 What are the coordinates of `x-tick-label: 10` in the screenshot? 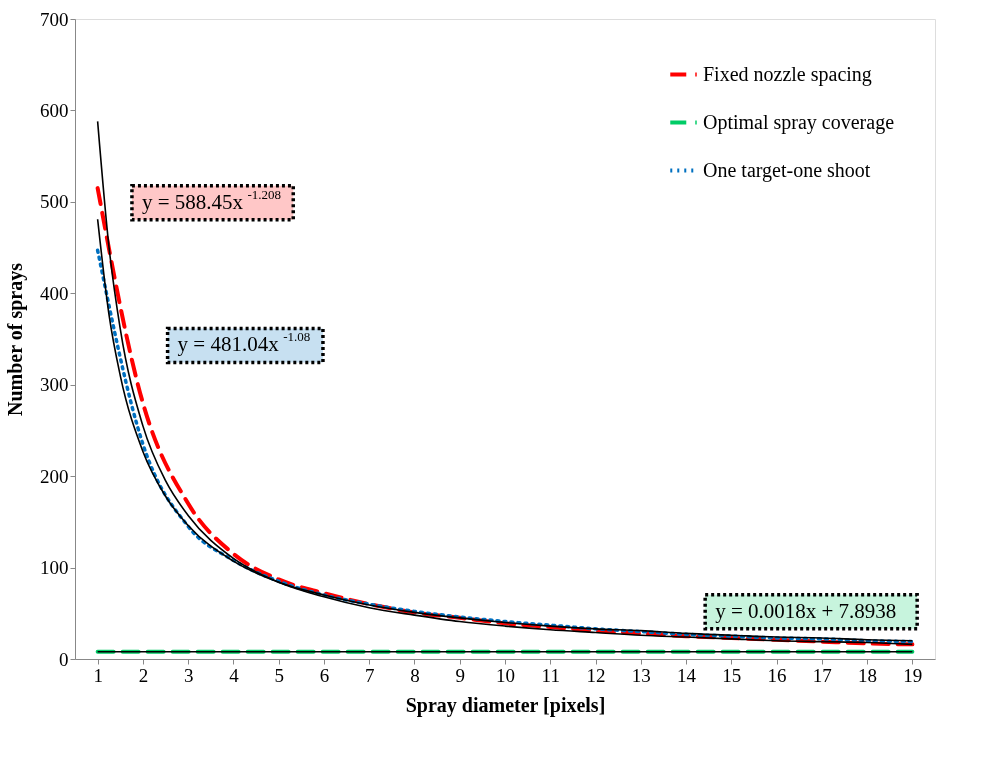 It's located at (505, 675).